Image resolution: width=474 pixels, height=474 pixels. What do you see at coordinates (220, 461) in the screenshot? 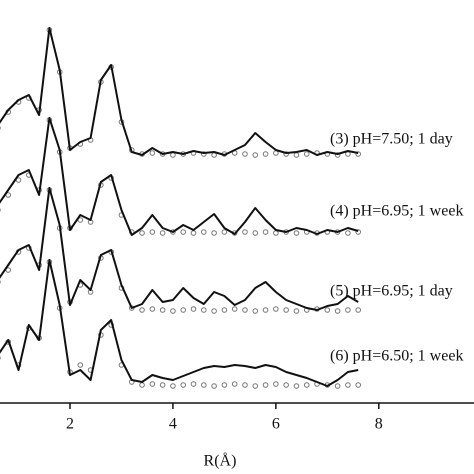
I see `x-axis-label: R(Å)` at bounding box center [220, 461].